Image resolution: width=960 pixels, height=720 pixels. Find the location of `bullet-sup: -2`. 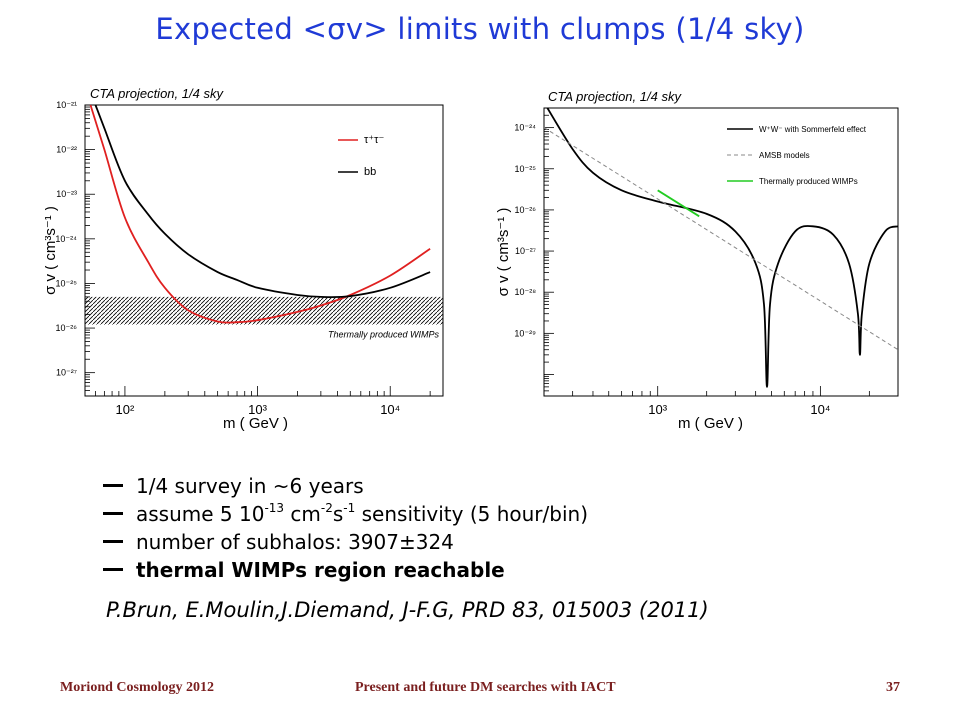

bullet-sup: -2 is located at coordinates (326, 508).